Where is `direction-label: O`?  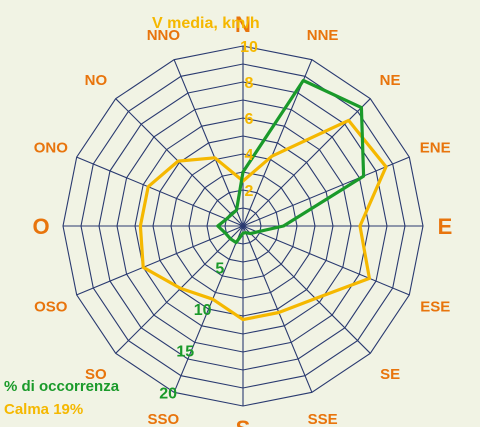 direction-label: O is located at coordinates (40, 226).